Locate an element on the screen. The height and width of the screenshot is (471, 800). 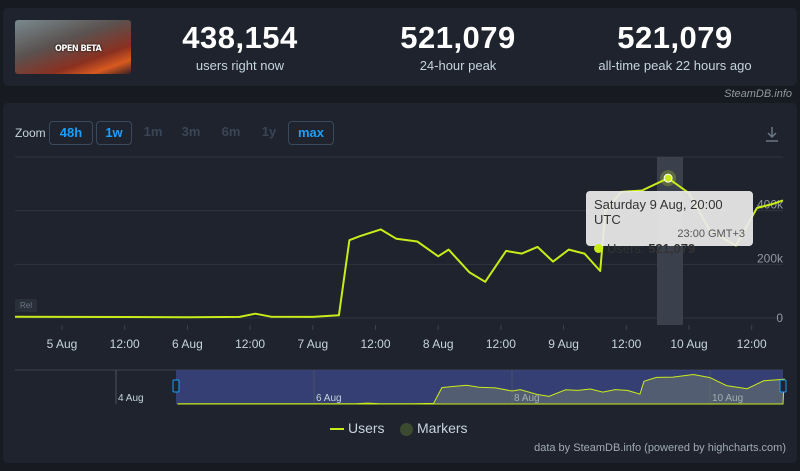
zoom-1m-button: 1m is located at coordinates (153, 131).